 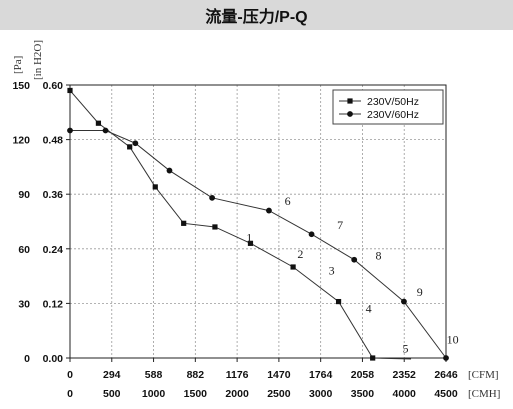 I want to click on x-tick-label-cfm: 1176, so click(x=237, y=375).